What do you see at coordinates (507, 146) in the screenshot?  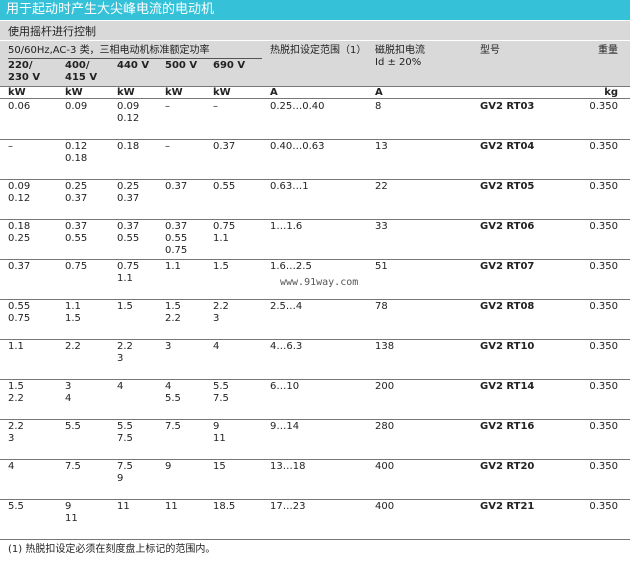 I see `cell: GV2 RT04` at bounding box center [507, 146].